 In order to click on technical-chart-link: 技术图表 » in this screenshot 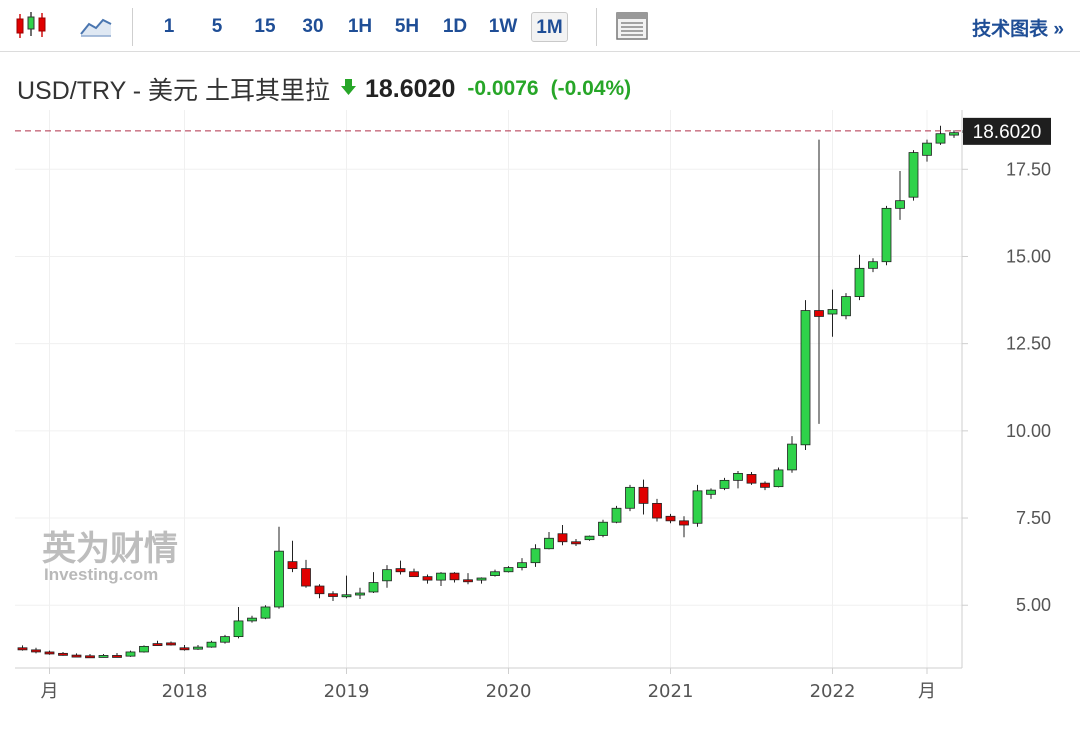, I will do `click(1018, 29)`.